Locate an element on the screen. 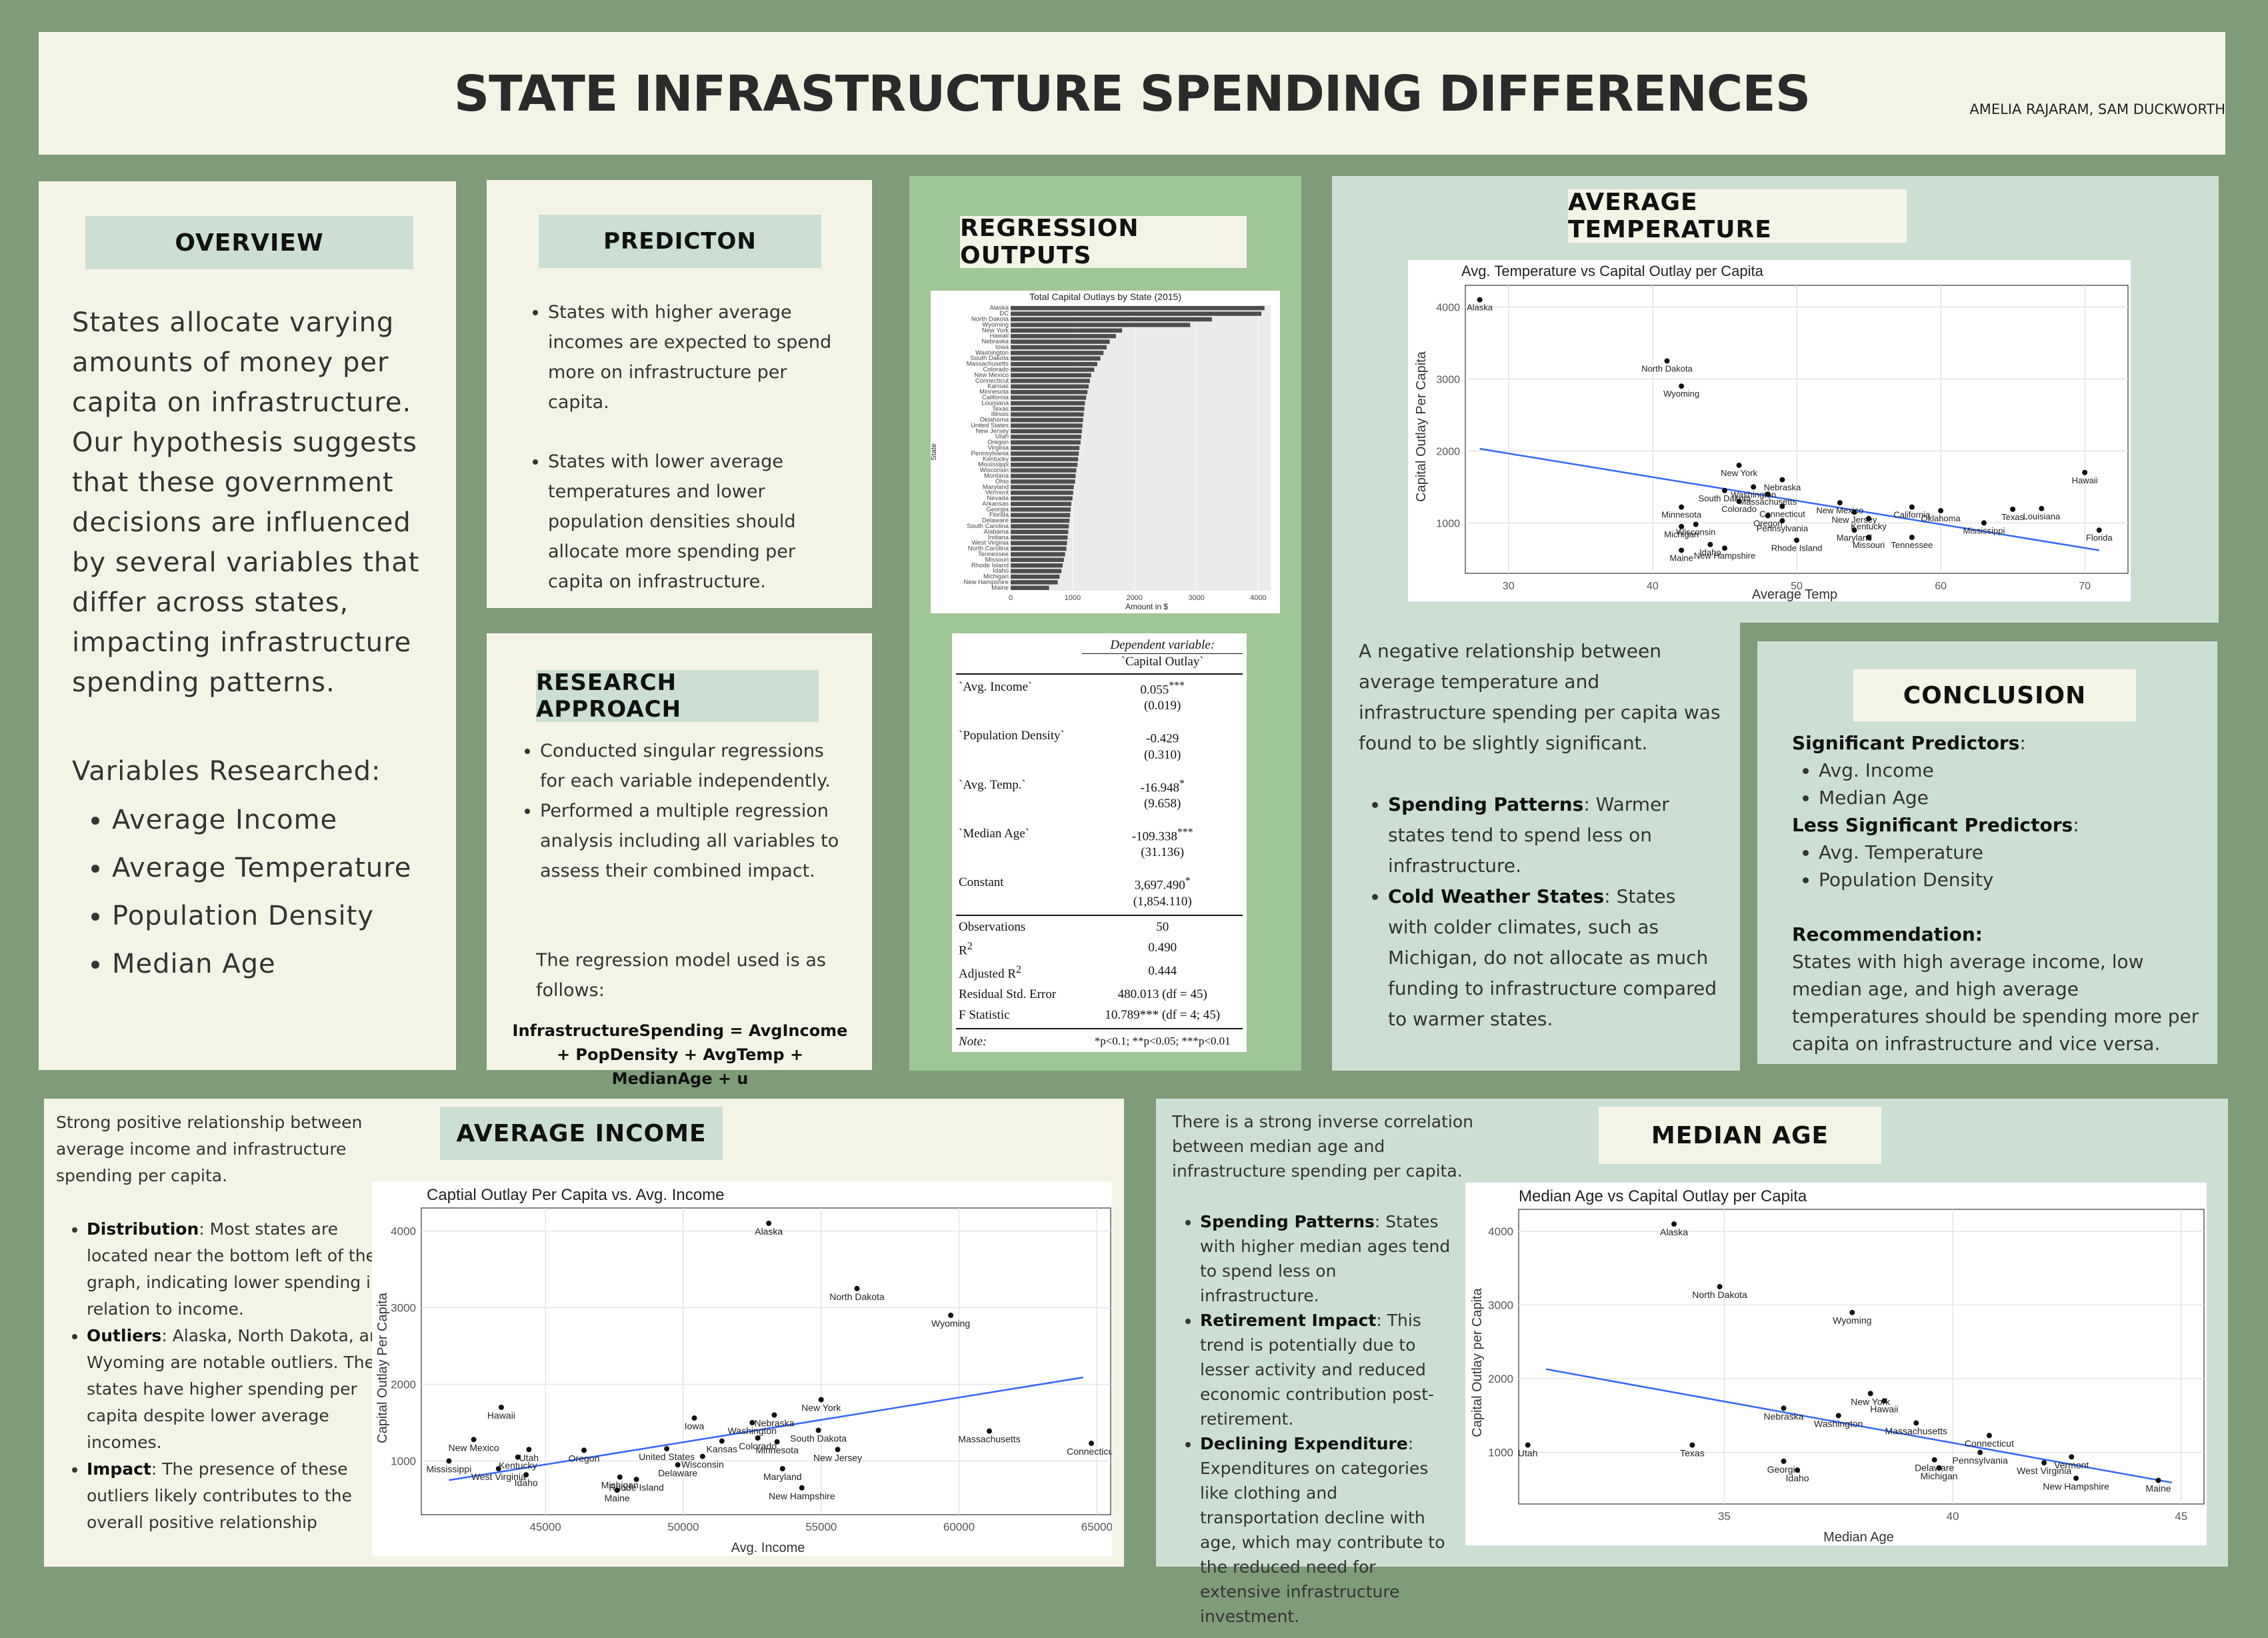  less-heading: Less Significant Predictors is located at coordinates (1932, 825).